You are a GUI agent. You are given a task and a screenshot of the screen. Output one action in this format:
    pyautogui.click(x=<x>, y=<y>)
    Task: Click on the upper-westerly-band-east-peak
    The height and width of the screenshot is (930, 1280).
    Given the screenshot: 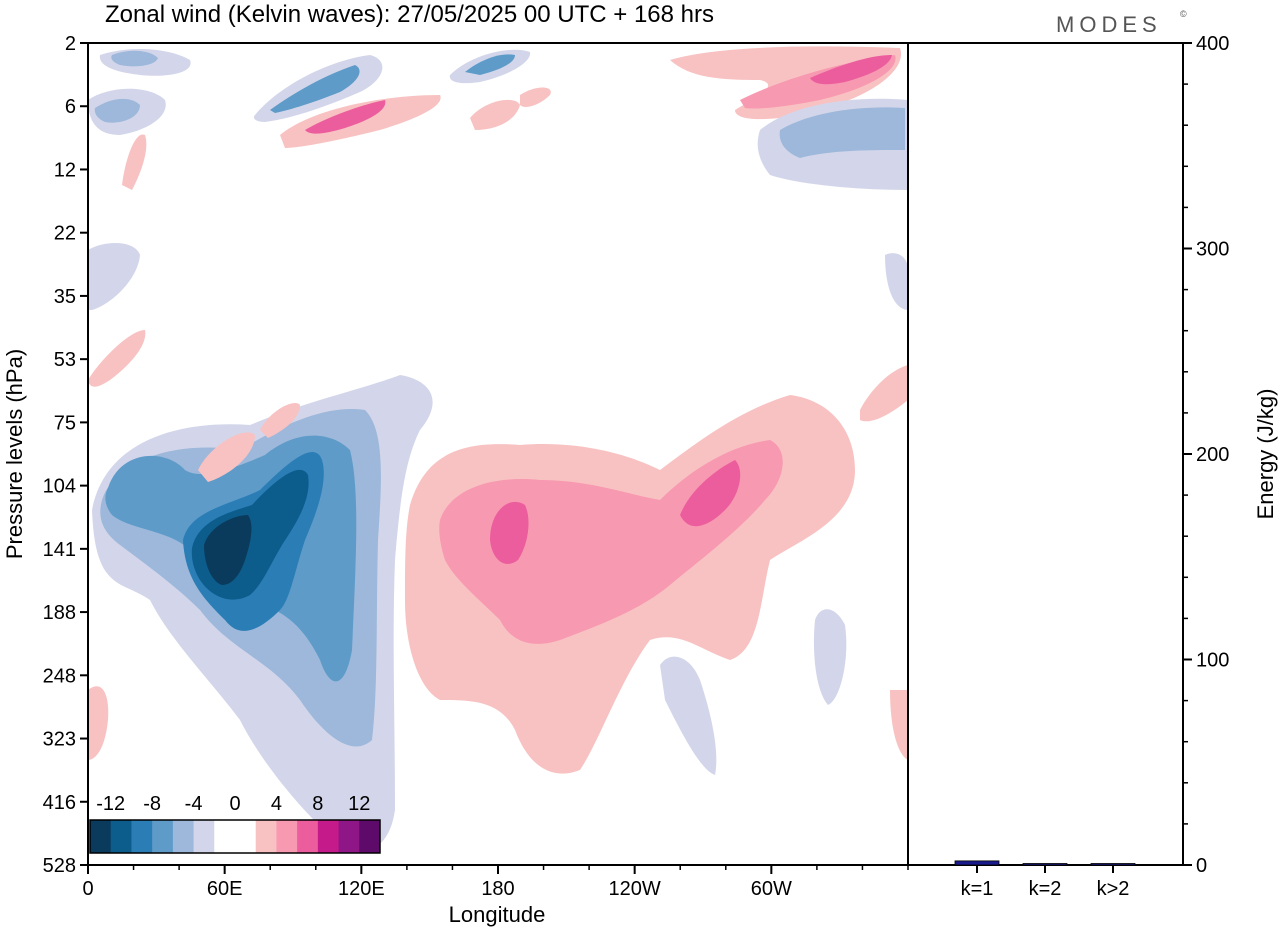 What is the action you would take?
    pyautogui.click(x=851, y=70)
    